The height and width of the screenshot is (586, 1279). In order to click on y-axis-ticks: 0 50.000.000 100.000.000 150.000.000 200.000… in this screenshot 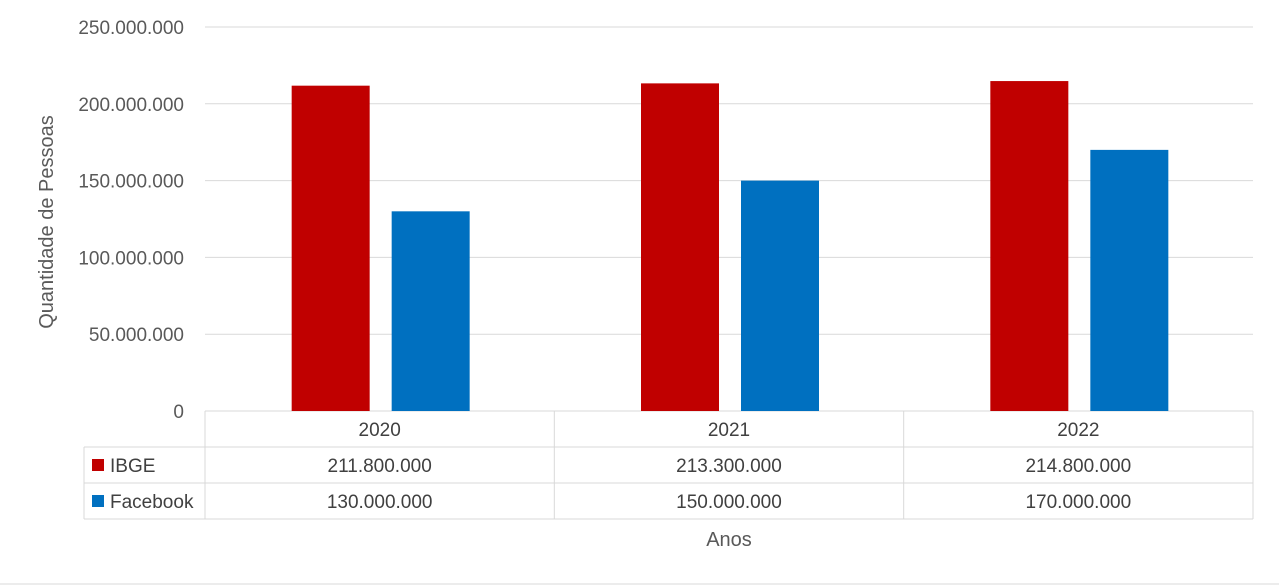, I will do `click(131, 220)`.